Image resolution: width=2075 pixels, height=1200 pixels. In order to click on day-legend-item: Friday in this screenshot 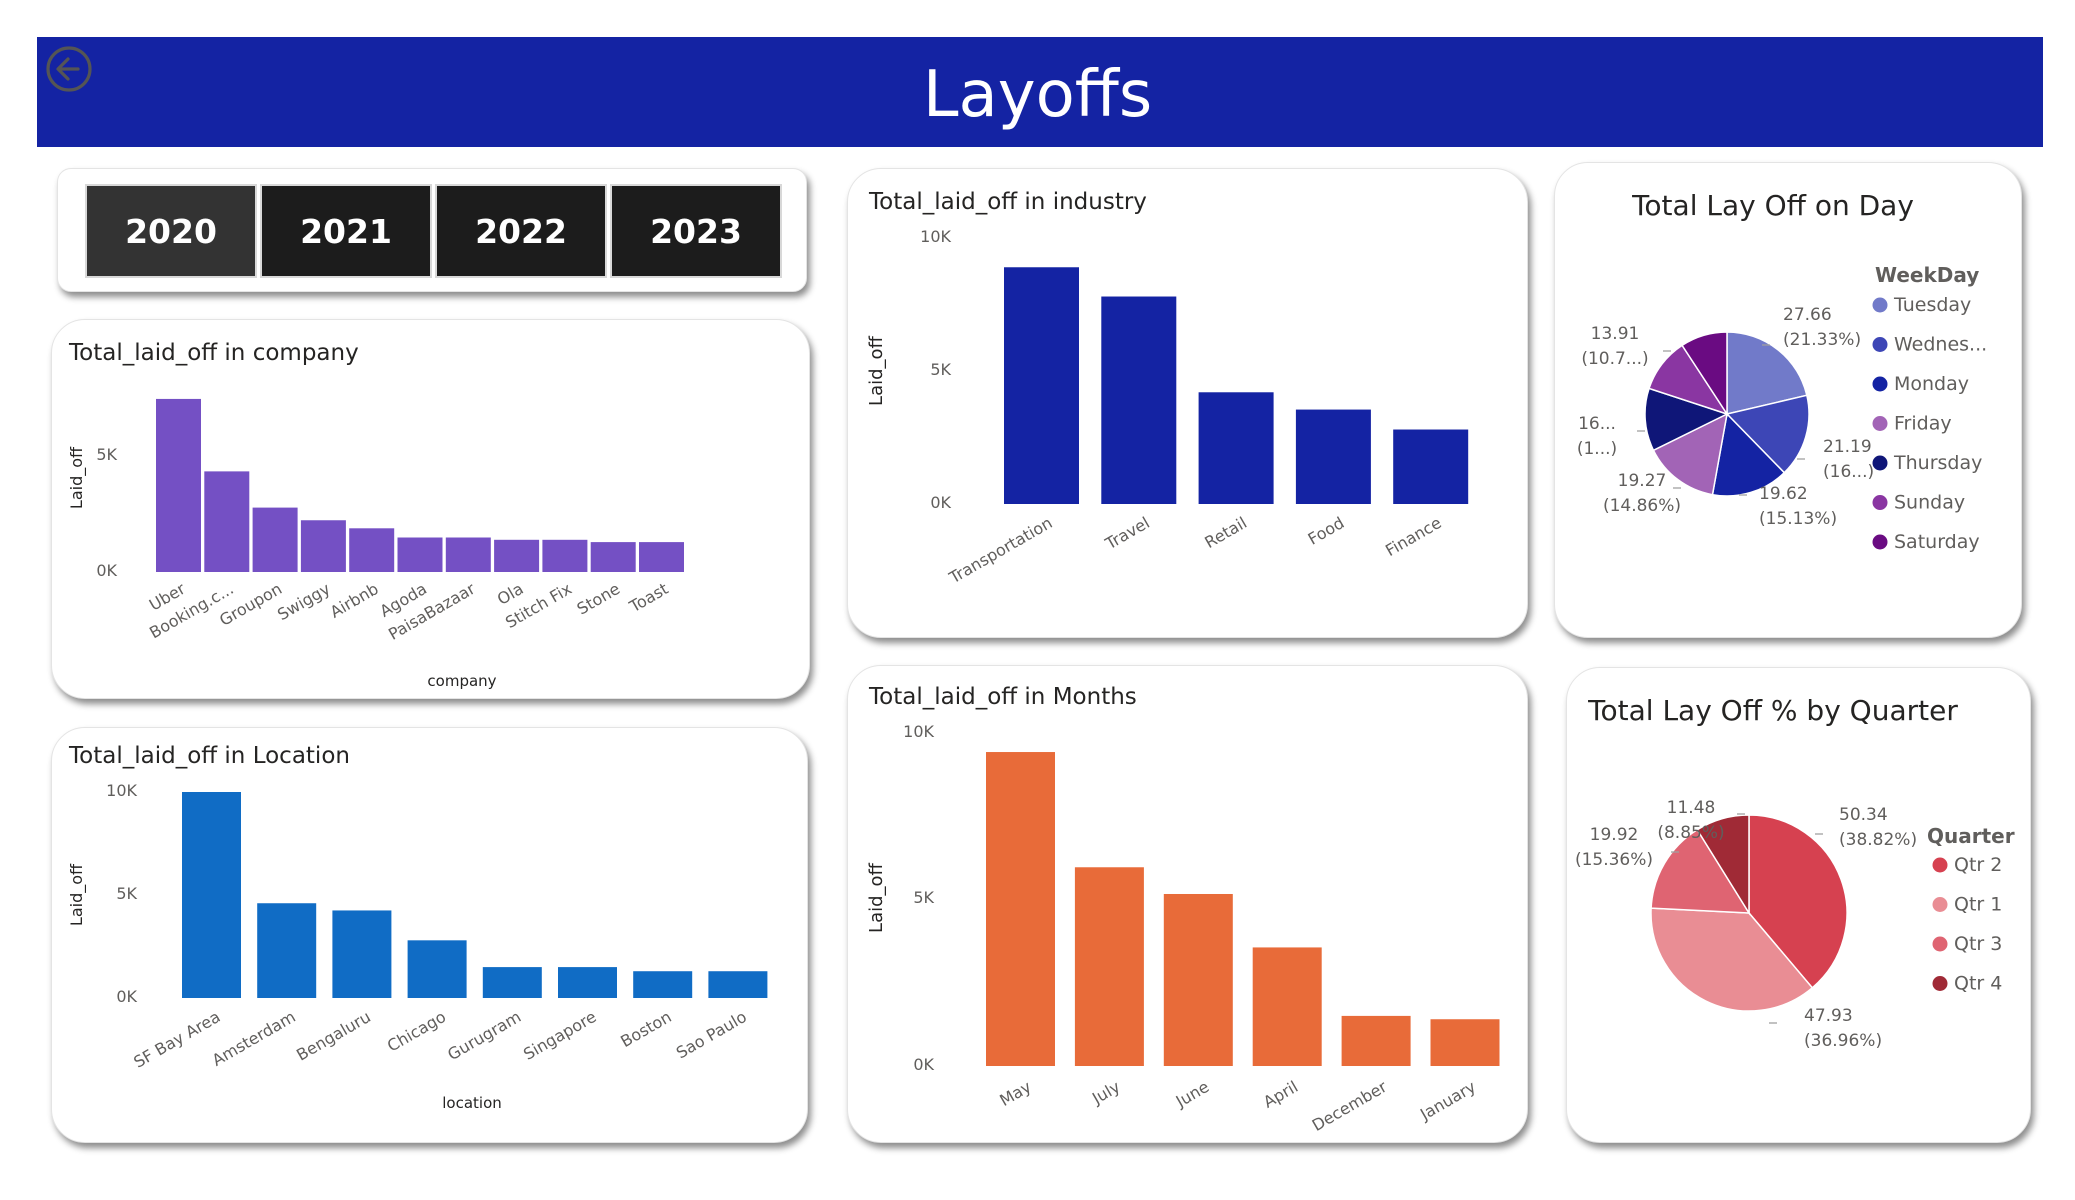, I will do `click(1923, 424)`.